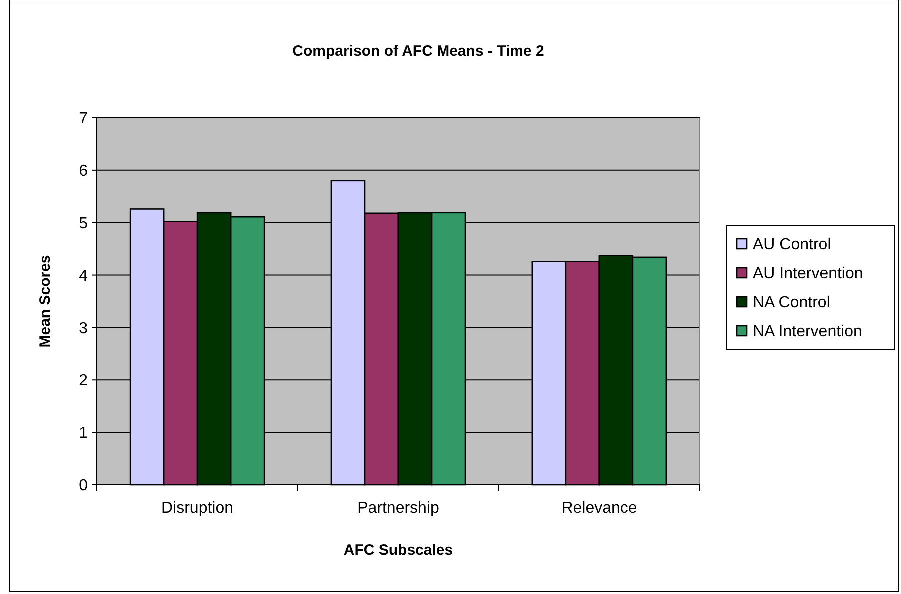 This screenshot has height=594, width=901. Describe the element at coordinates (83, 171) in the screenshot. I see `y-tick-label: 6` at that location.